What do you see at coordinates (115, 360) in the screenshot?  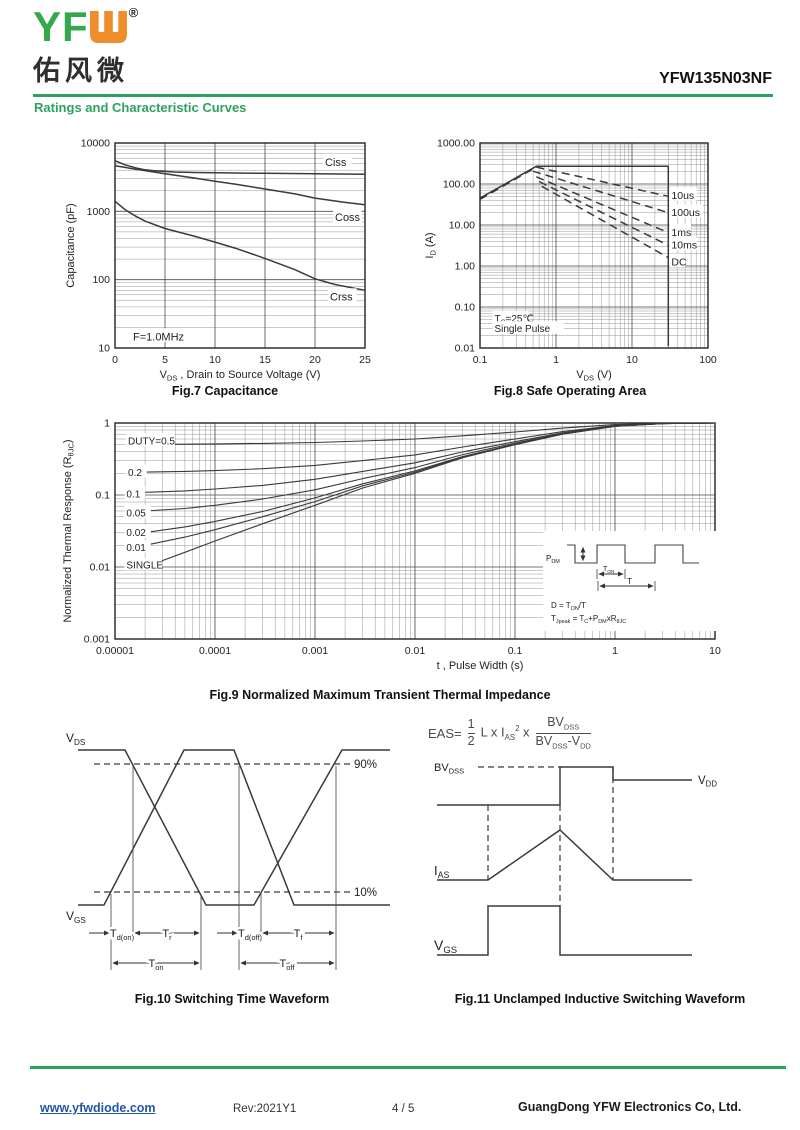 I see `svg-text: 0` at bounding box center [115, 360].